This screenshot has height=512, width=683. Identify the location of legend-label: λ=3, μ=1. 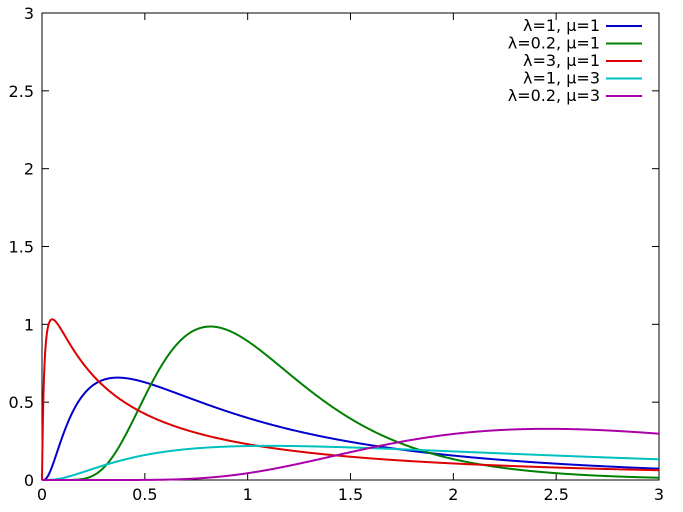
(561, 60).